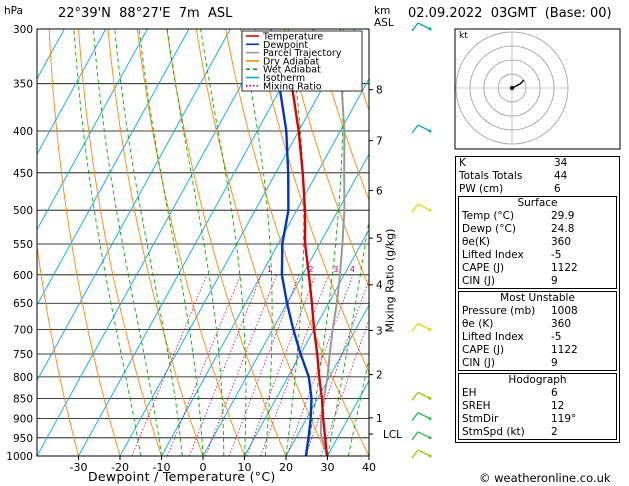  Describe the element at coordinates (537, 298) in the screenshot. I see `most-unstable-title: Most Unstable` at that location.